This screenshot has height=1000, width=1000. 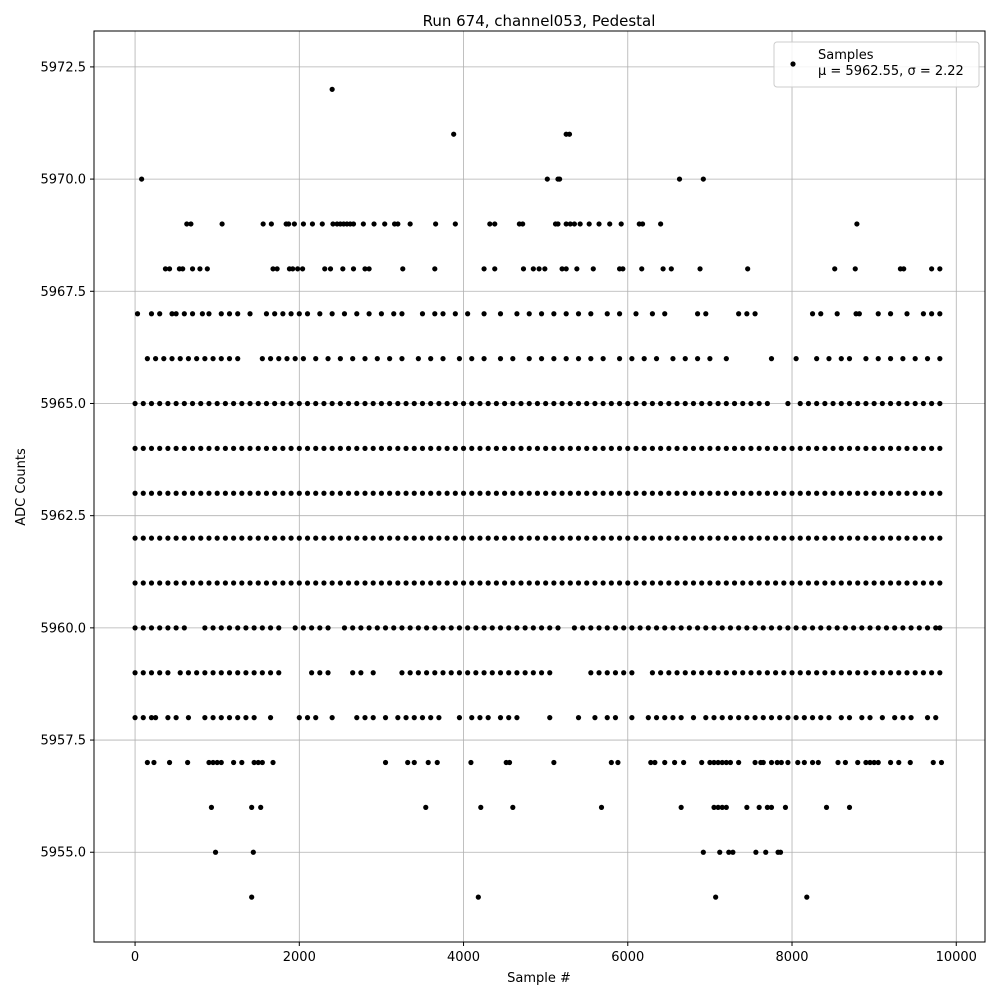 I want to click on legend: Samples μ = 5962.55, σ = 2.22, so click(x=876, y=64).